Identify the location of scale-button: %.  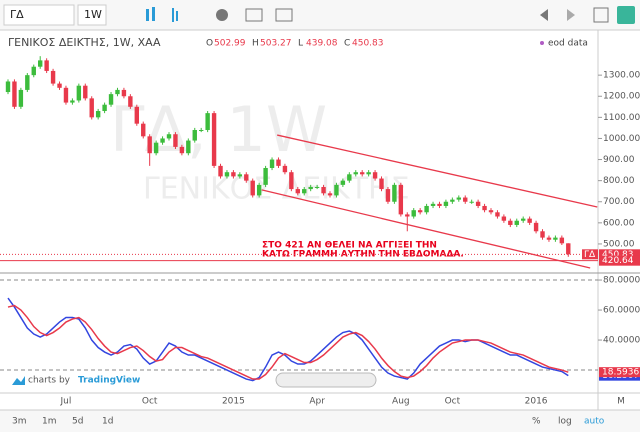
(536, 422).